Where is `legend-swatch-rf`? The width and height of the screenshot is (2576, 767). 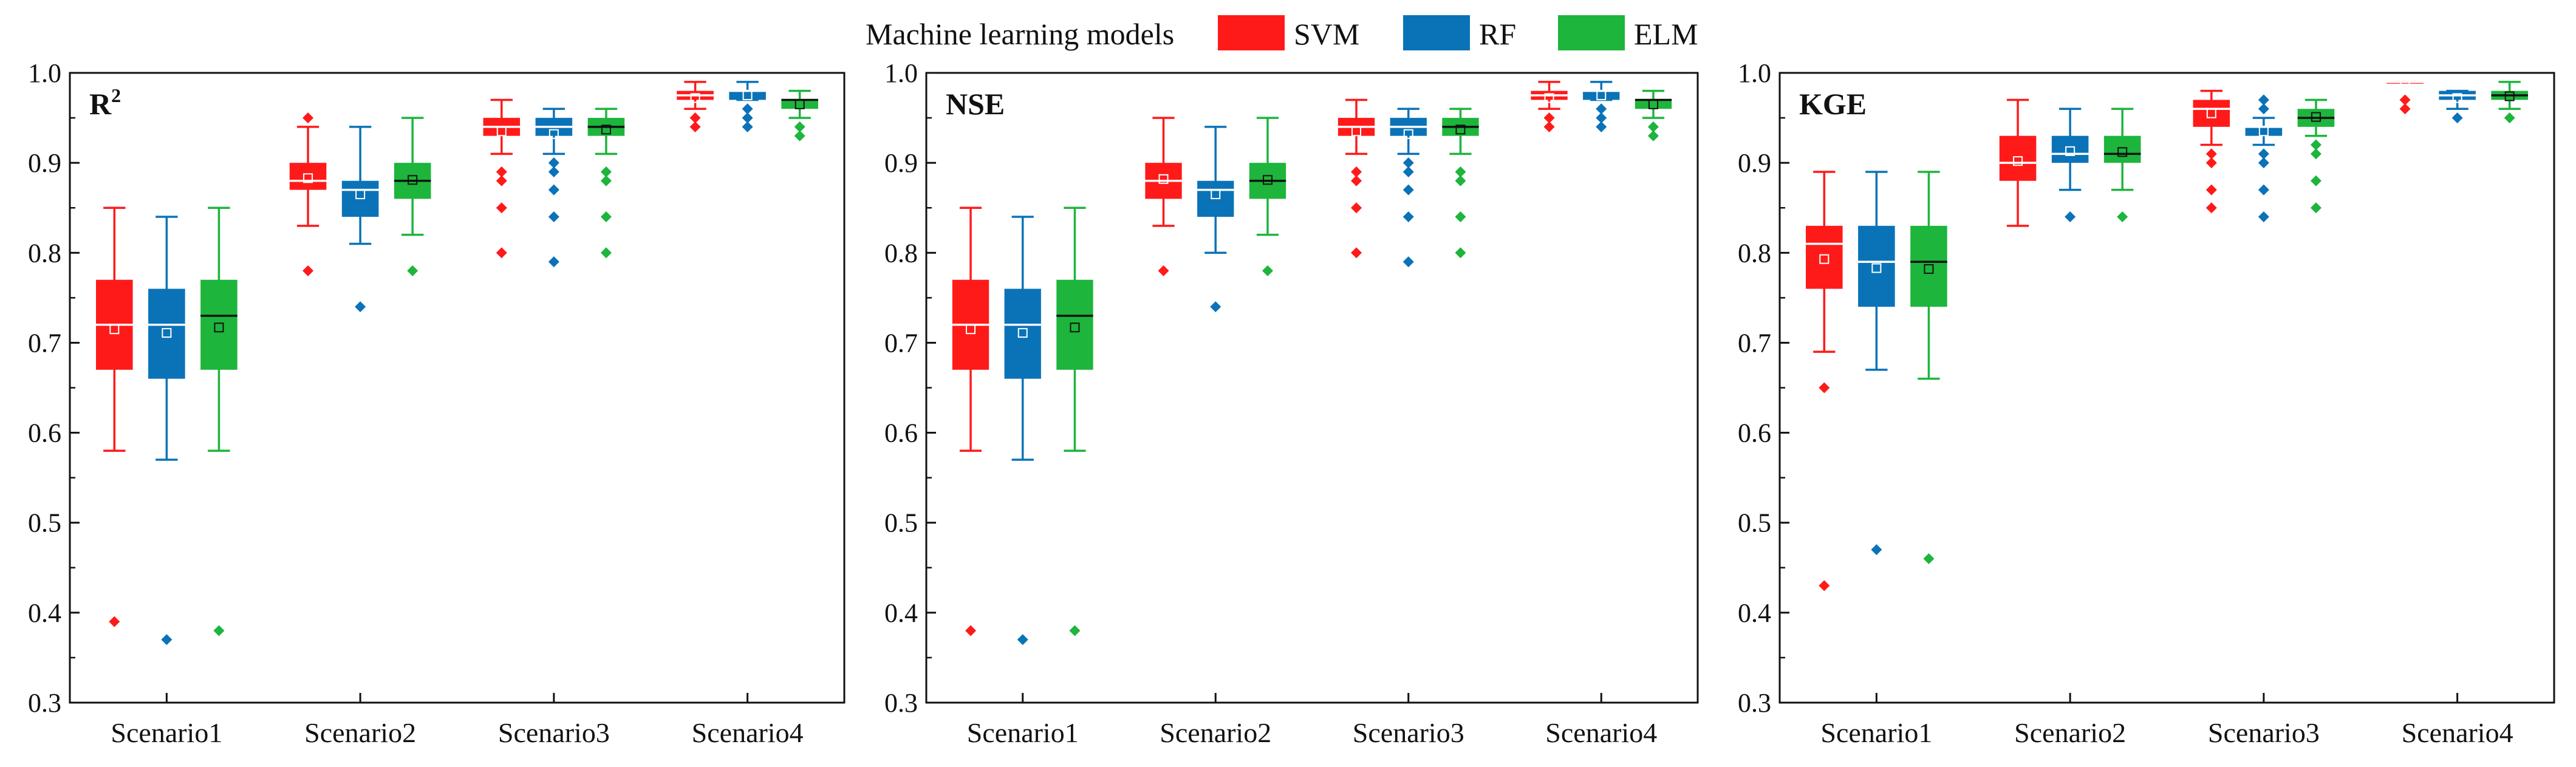
legend-swatch-rf is located at coordinates (1436, 32).